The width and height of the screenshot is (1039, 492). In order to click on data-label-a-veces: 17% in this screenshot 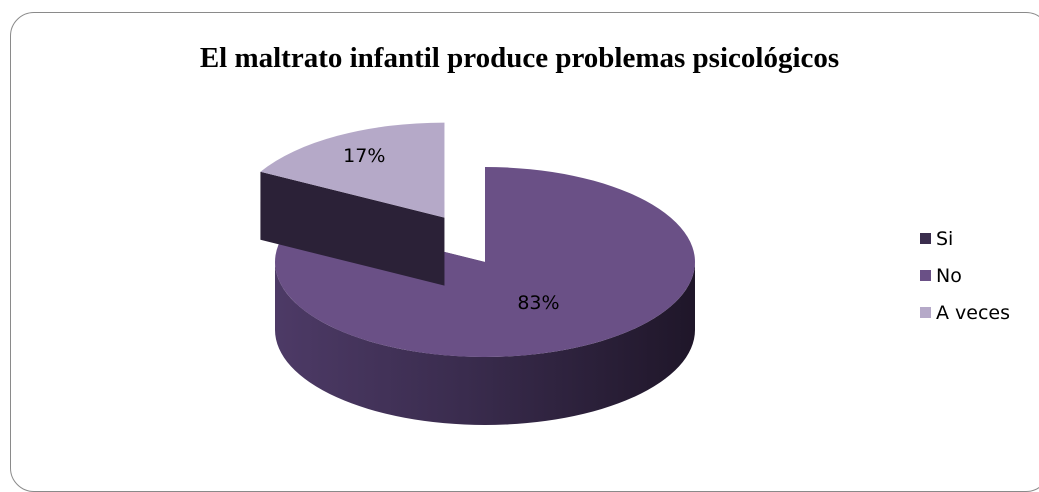, I will do `click(364, 156)`.